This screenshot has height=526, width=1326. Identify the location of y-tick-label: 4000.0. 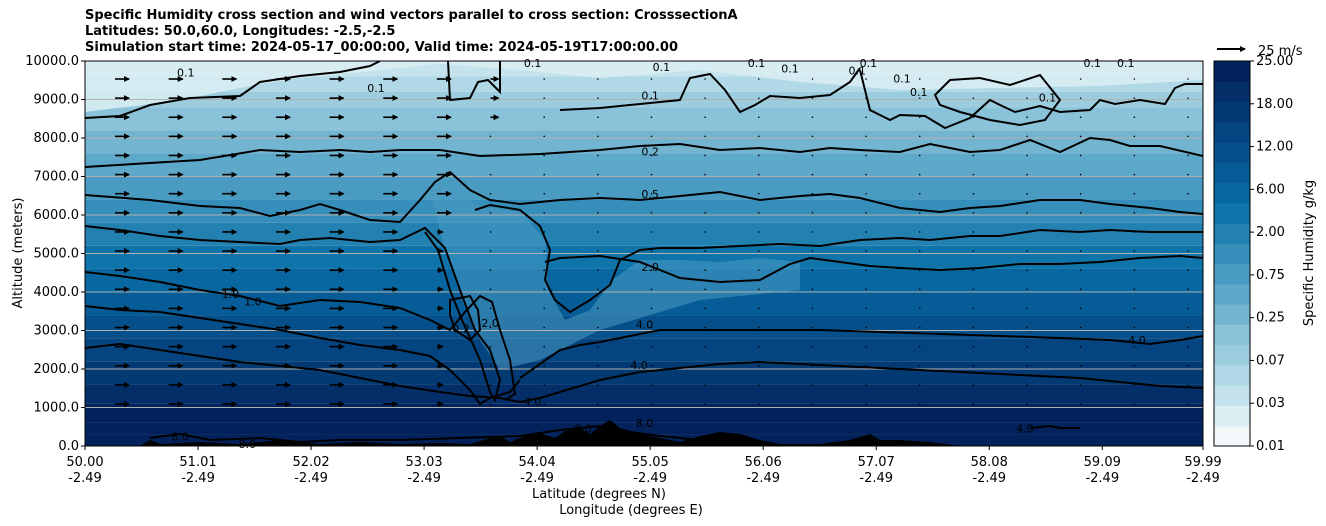
(57, 292).